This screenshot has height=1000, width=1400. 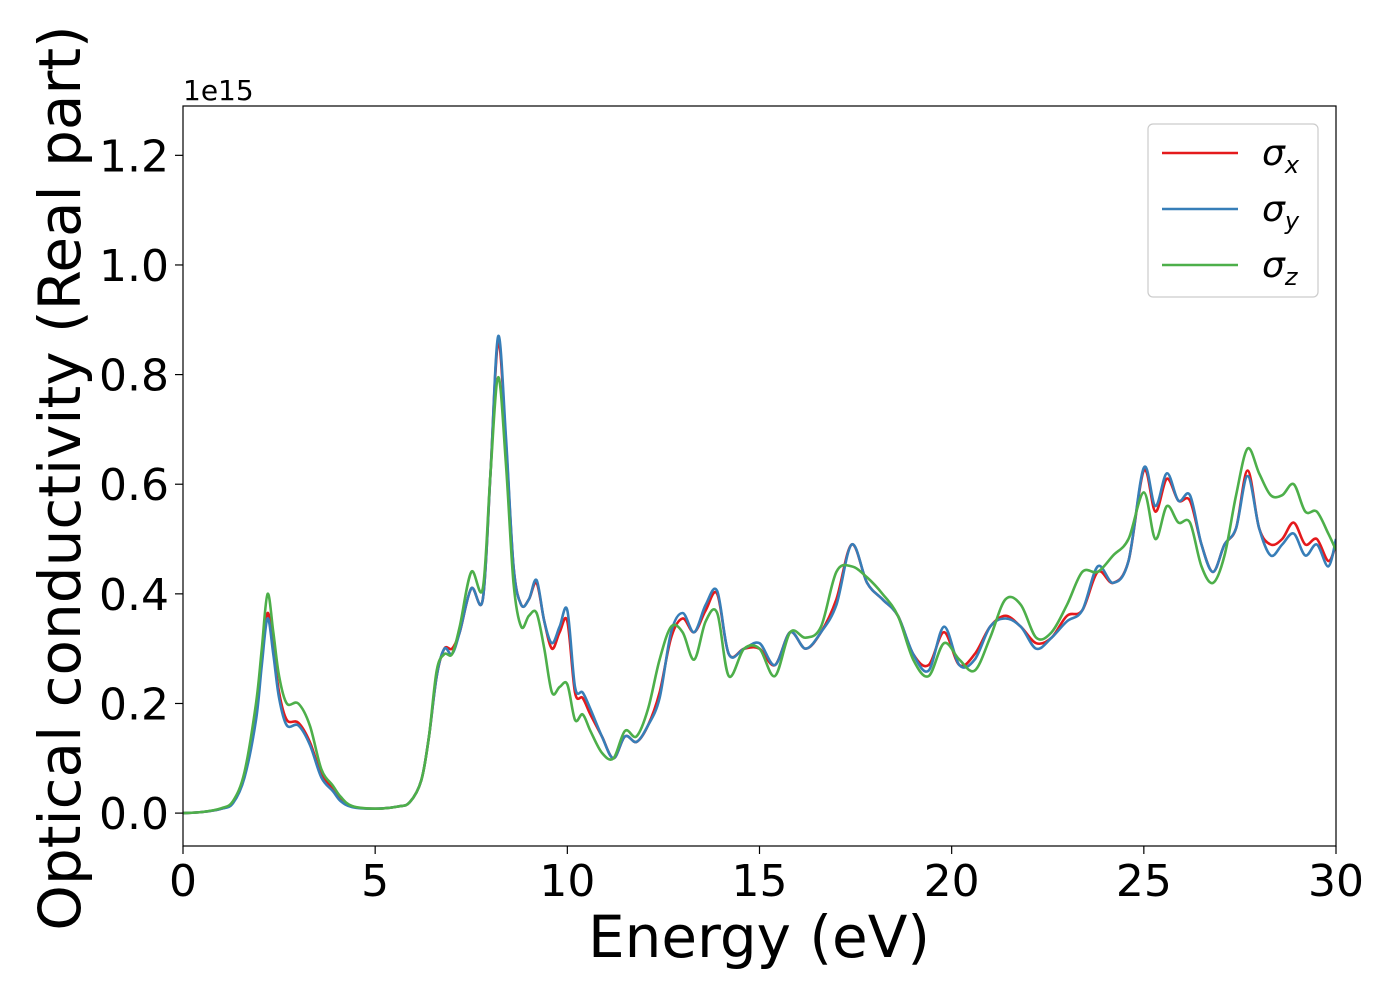 I want to click on y-tick-label: 0.0, so click(x=134, y=814).